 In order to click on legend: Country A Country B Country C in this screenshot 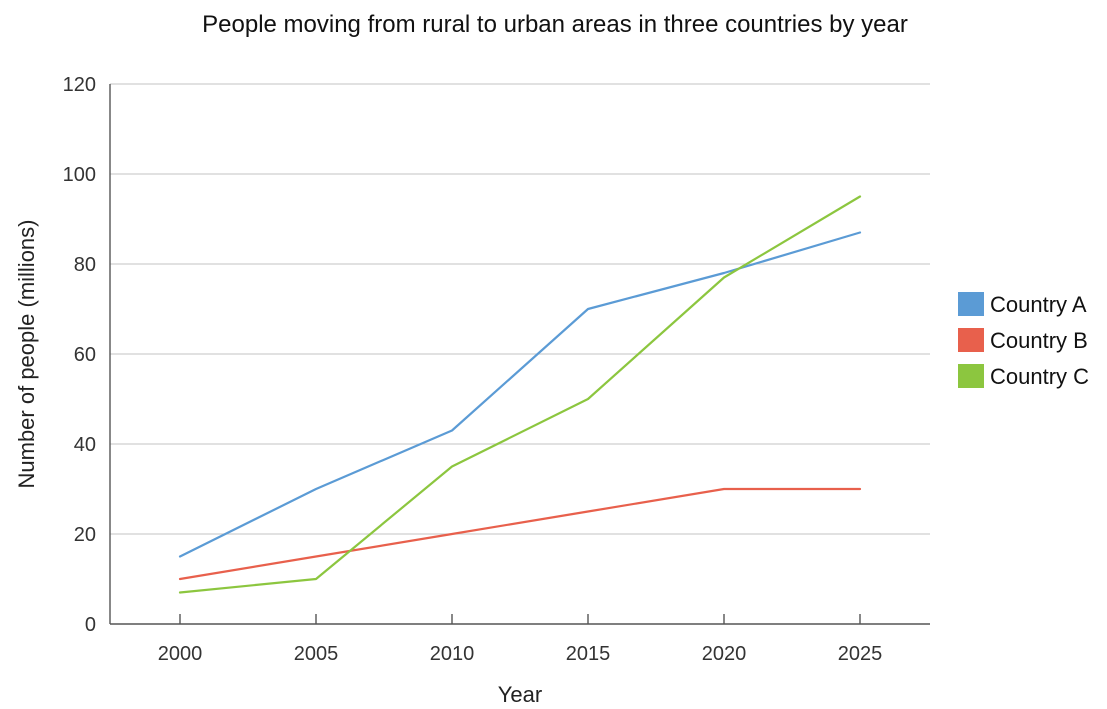, I will do `click(1023, 340)`.